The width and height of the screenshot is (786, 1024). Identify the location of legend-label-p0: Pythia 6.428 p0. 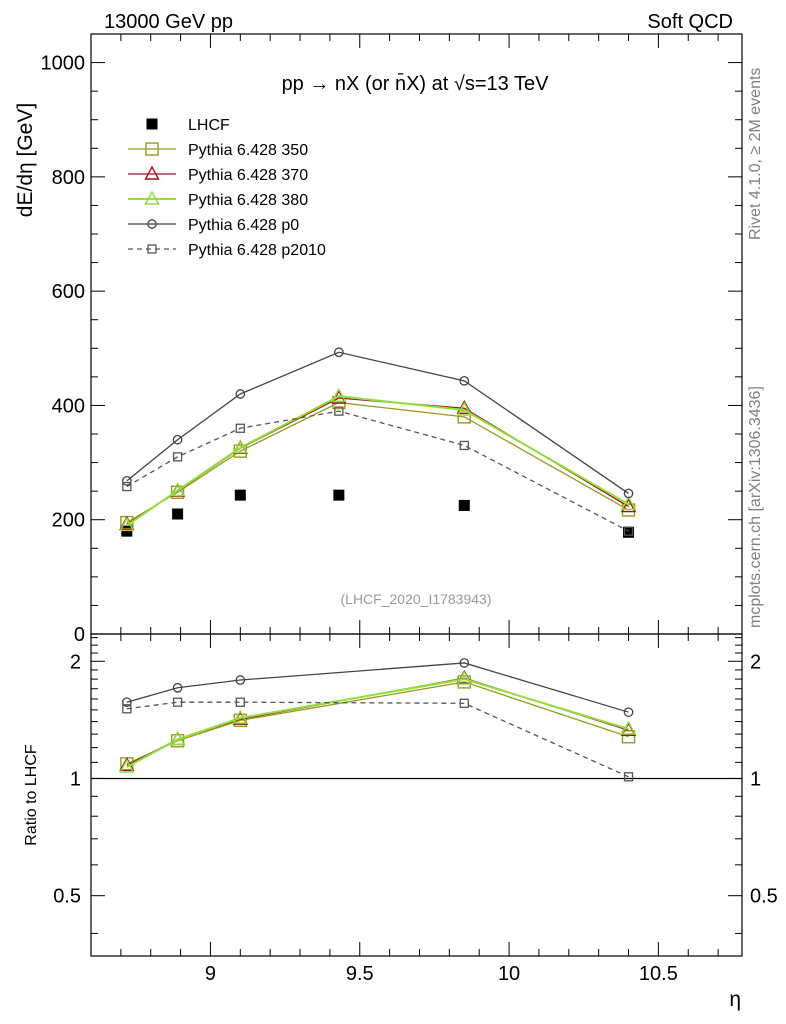
(243, 225).